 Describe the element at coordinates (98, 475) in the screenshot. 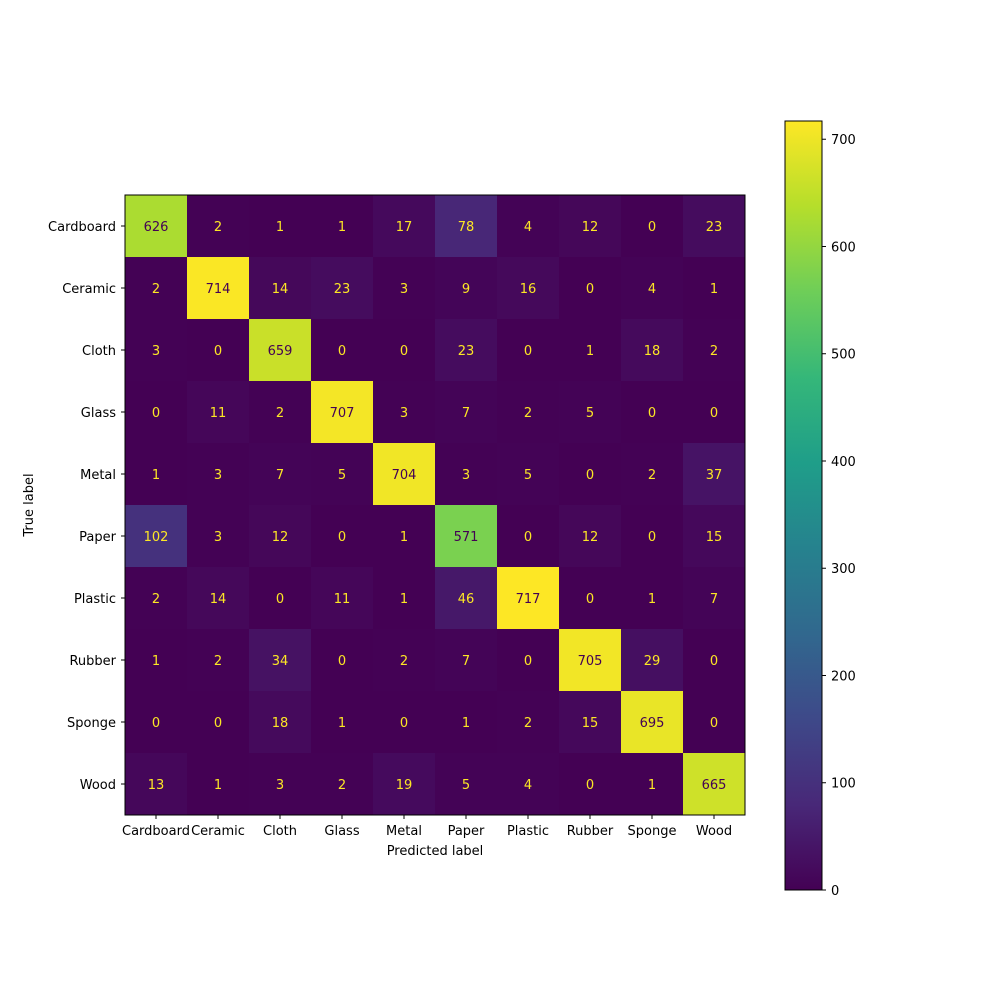

I see `y-tick-label: Metal` at that location.